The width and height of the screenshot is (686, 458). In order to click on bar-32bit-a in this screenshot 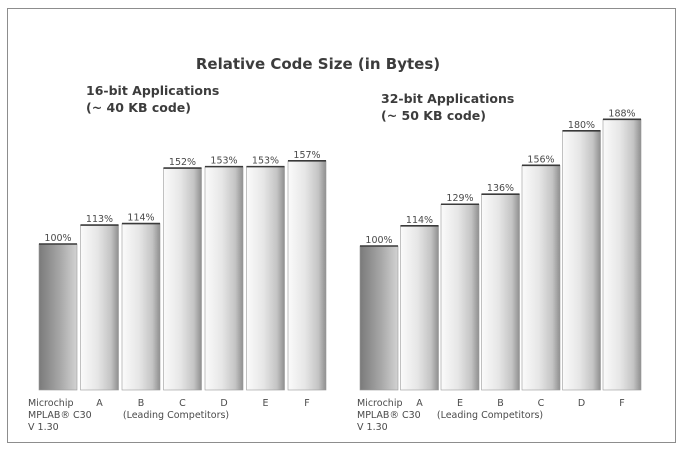, I will do `click(419, 308)`.